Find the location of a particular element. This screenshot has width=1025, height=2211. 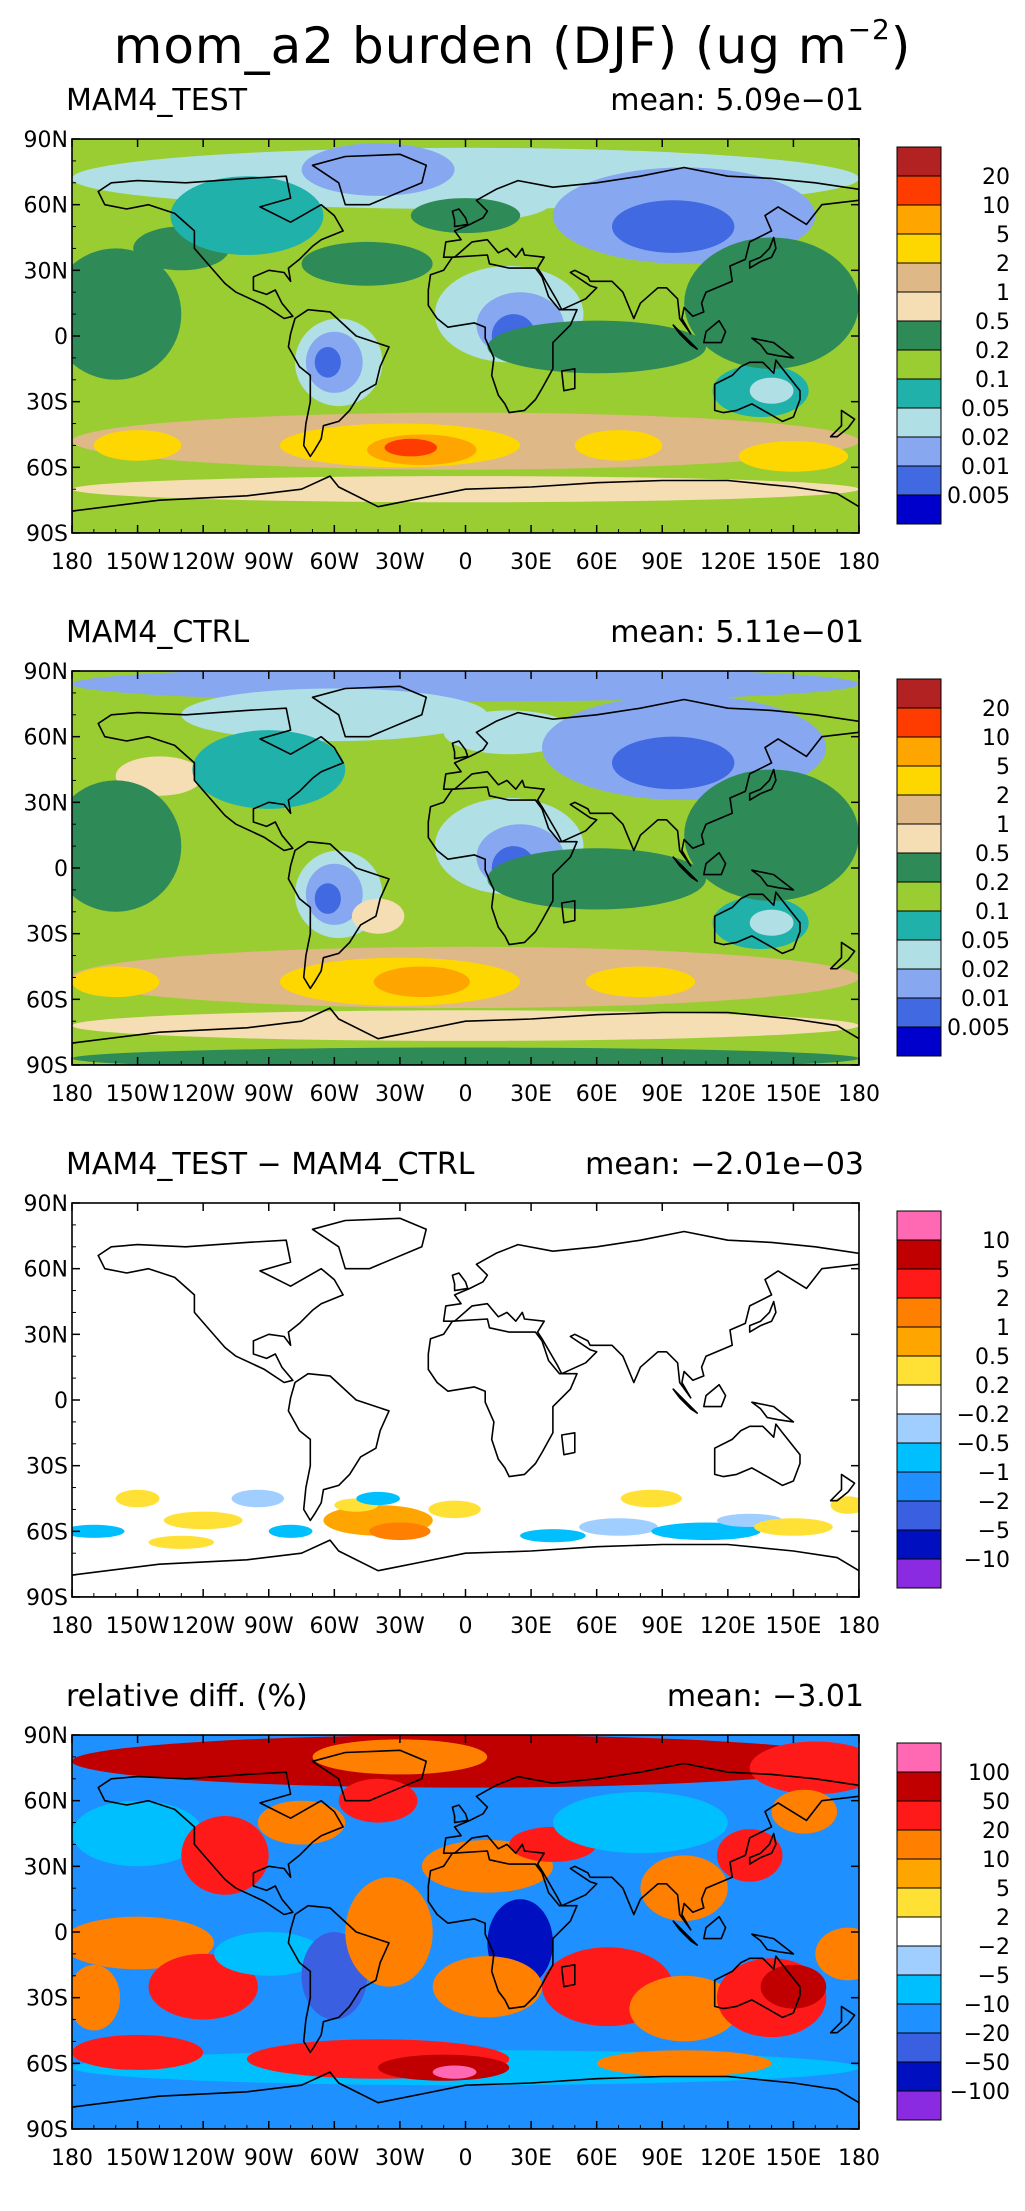

colorbar: 20 10 5 2 1 0.5 0.2 0.1 0.05 0.02 0.01 0.005 is located at coordinates (953, 335).